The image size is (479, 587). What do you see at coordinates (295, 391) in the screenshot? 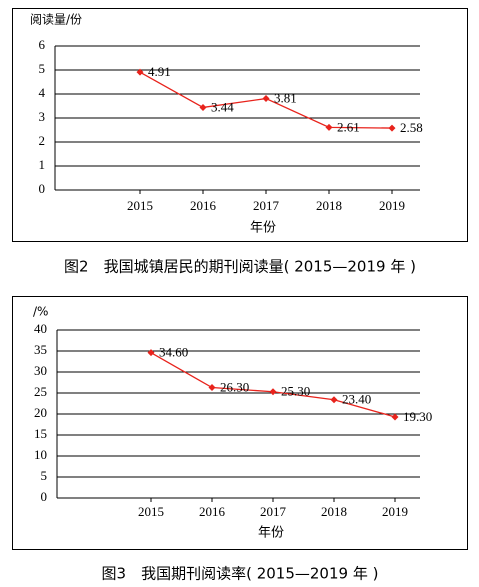
I see `data-label: 25.30` at bounding box center [295, 391].